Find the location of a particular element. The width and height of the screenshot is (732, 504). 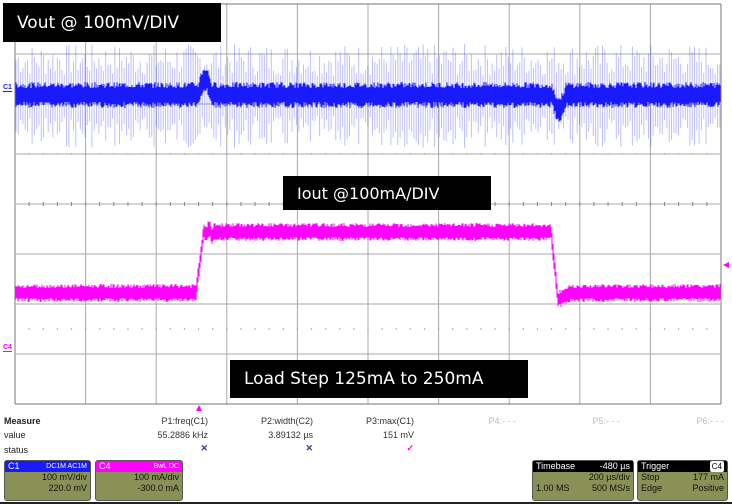

param-p1-name: P1:freq(C1) is located at coordinates (184, 421).